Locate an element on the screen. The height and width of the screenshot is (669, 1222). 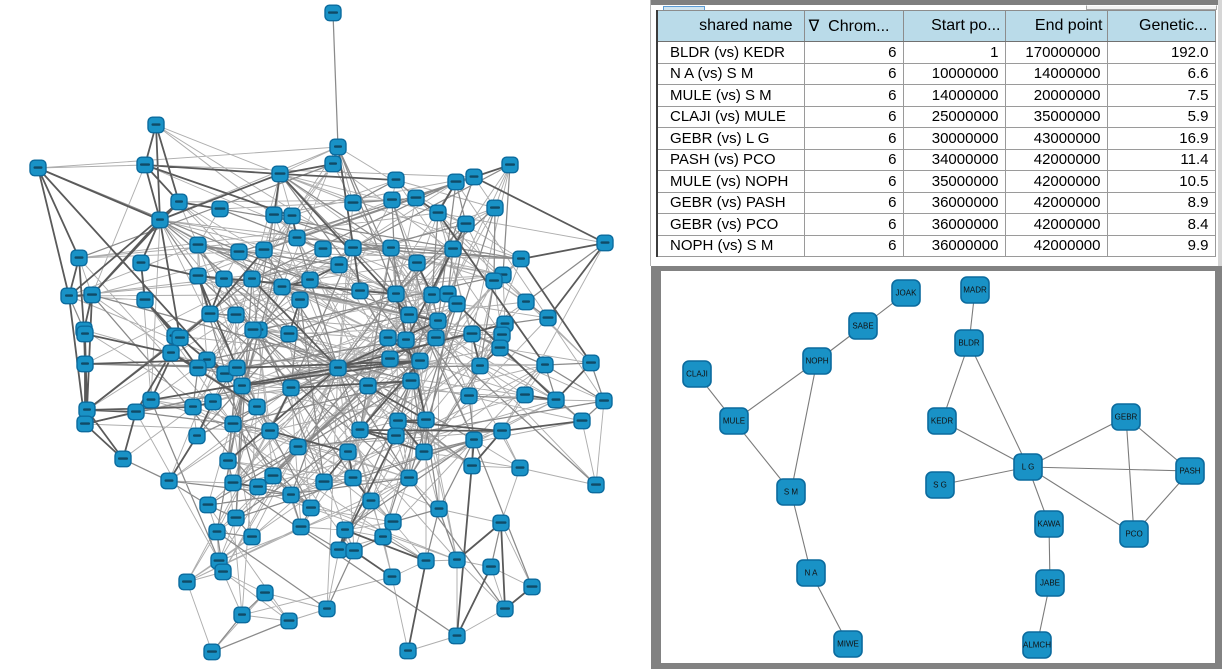
svg-text: PCO is located at coordinates (1133, 534).